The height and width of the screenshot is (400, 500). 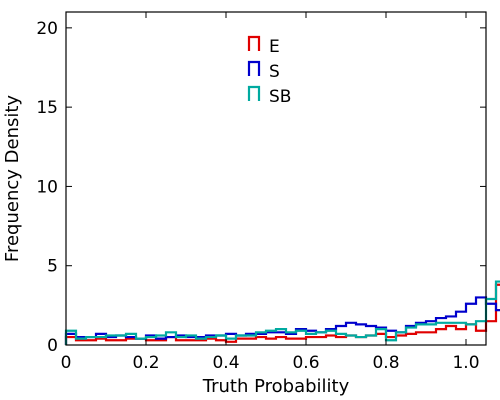 I want to click on x-axis-label: Truth Probability, so click(x=276, y=386).